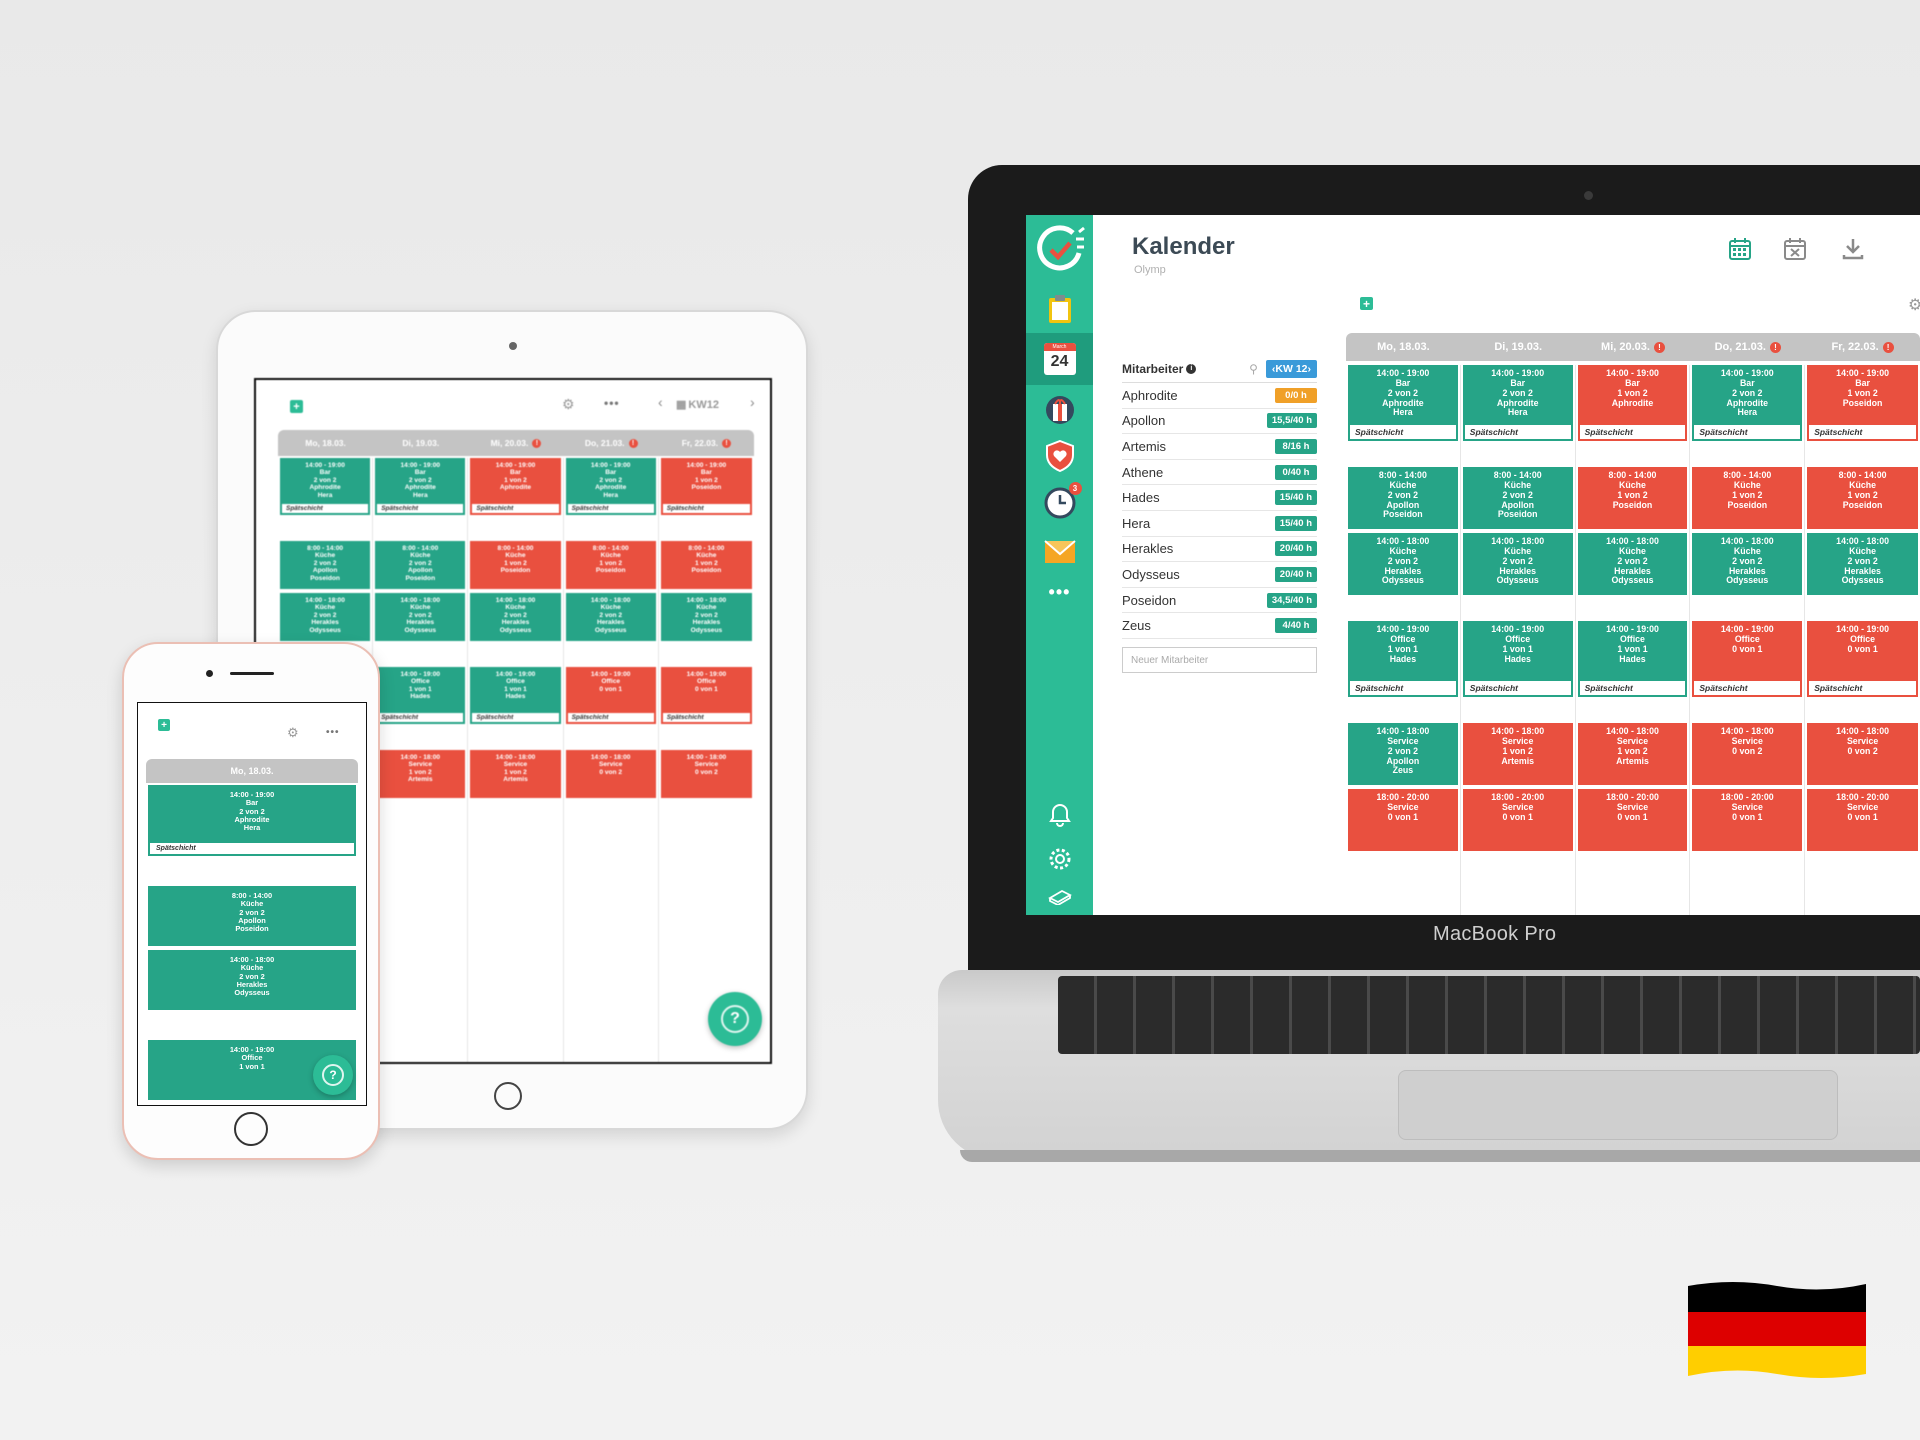 Image resolution: width=1920 pixels, height=1440 pixels. I want to click on more-icon: •••, so click(1059, 591).